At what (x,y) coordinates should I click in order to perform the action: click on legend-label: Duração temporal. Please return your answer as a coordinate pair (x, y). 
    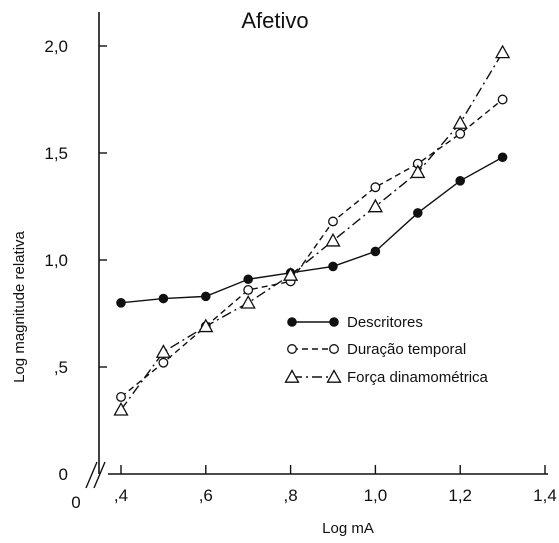
    Looking at the image, I should click on (406, 349).